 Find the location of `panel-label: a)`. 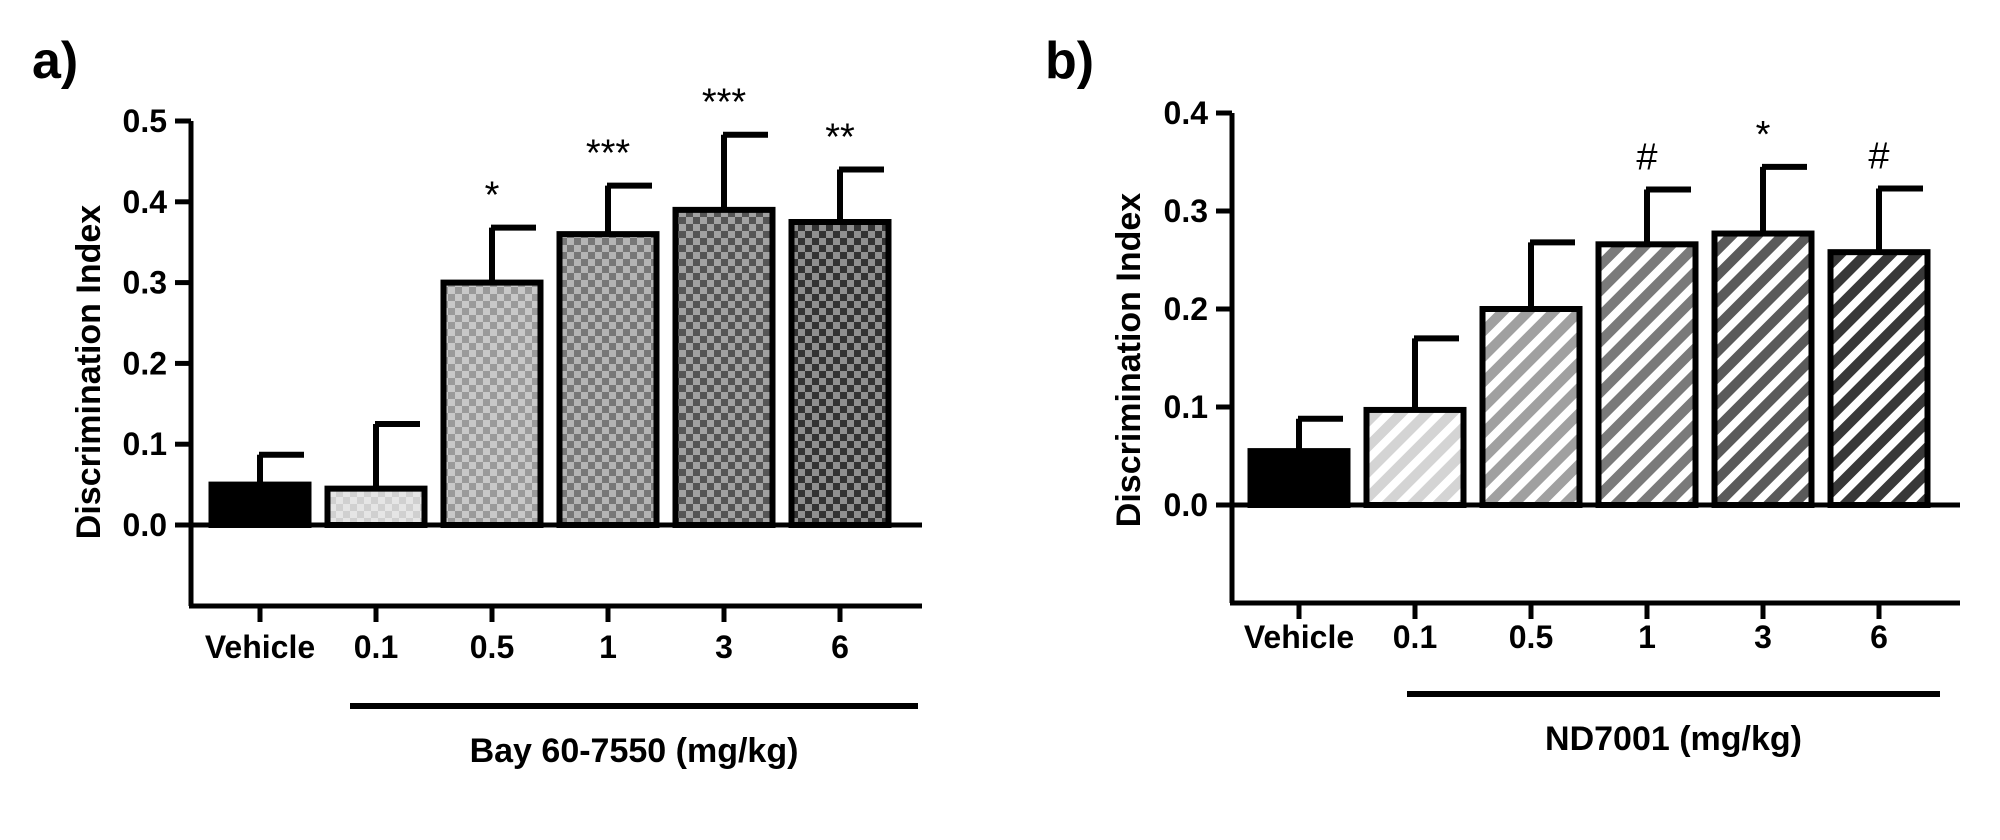

panel-label: a) is located at coordinates (55, 61).